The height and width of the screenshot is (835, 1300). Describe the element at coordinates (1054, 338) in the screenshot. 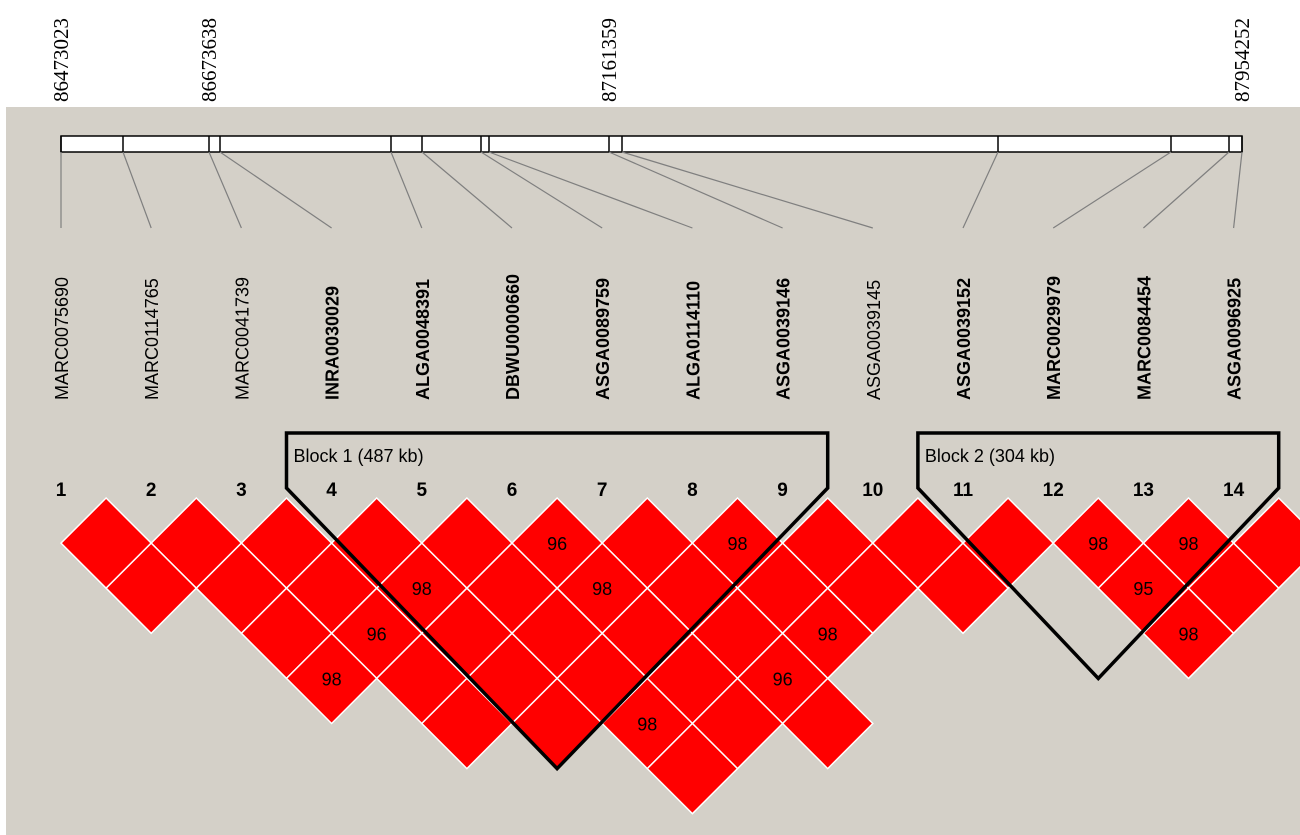

I see `marker-name: MARC0029979` at that location.